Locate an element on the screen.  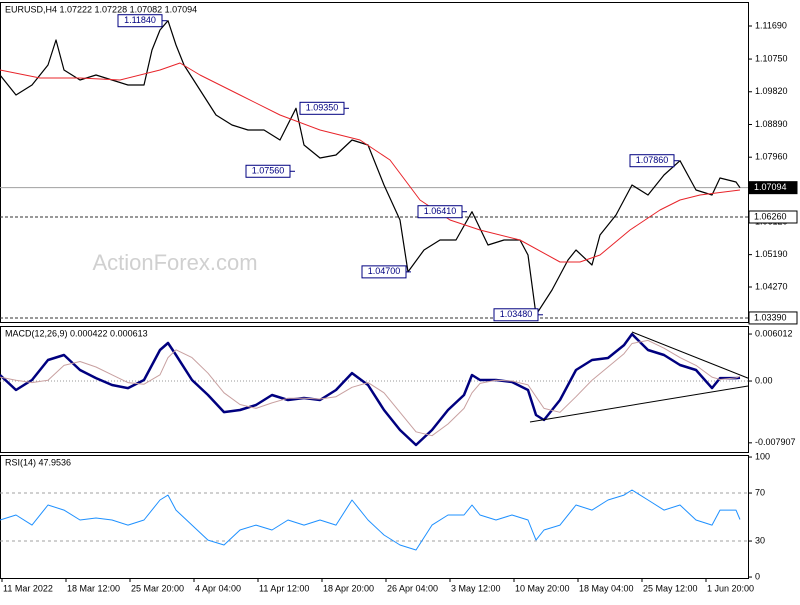
x-tick-label: 25 Mar 20:00 is located at coordinates (157, 588).